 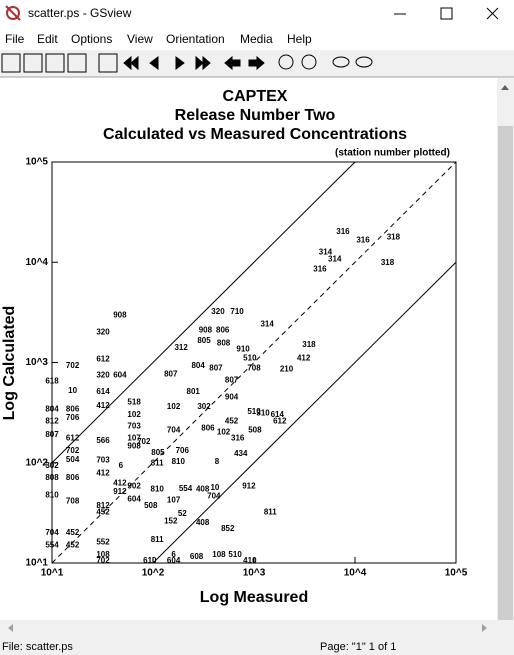 What do you see at coordinates (36, 563) in the screenshot?
I see `y-tick-label: 10^1` at bounding box center [36, 563].